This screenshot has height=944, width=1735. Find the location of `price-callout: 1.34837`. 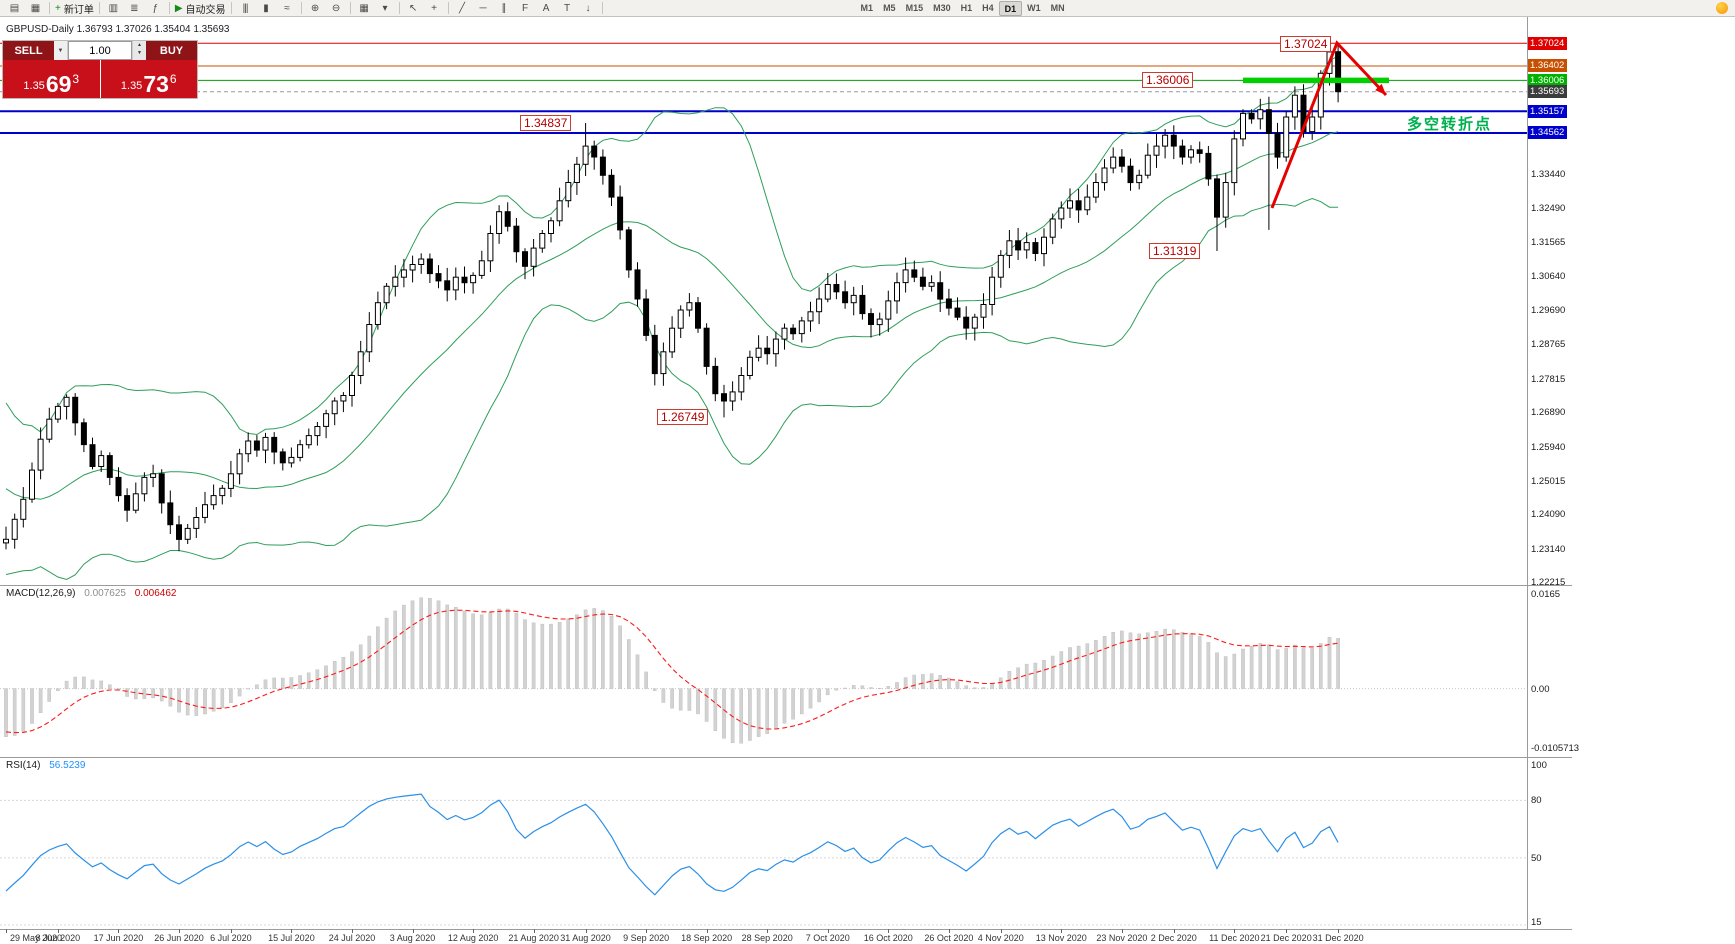

price-callout: 1.34837 is located at coordinates (546, 123).